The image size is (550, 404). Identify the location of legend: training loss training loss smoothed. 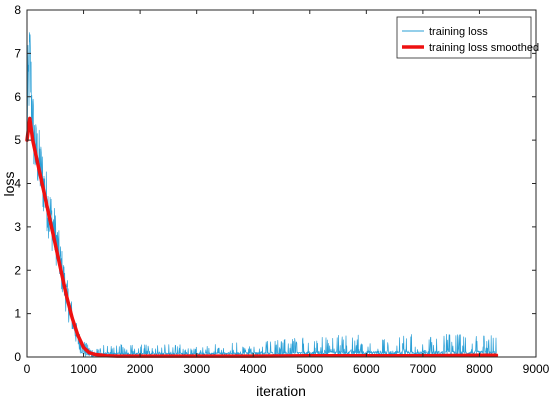
(467, 37).